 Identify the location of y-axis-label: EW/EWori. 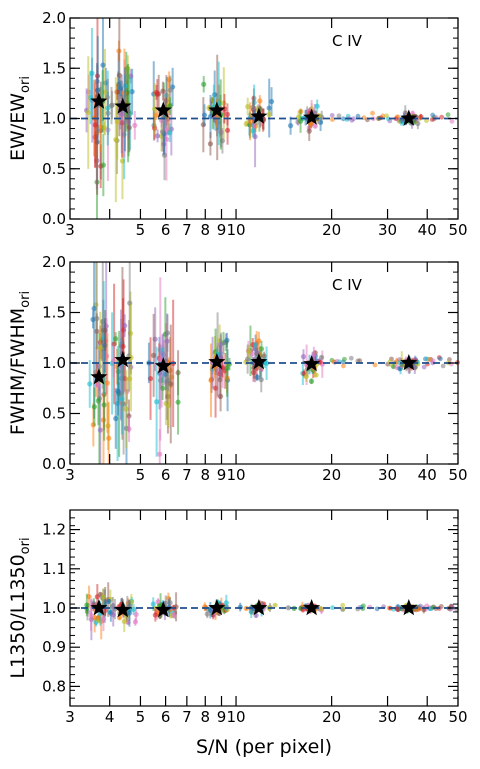
(20, 118).